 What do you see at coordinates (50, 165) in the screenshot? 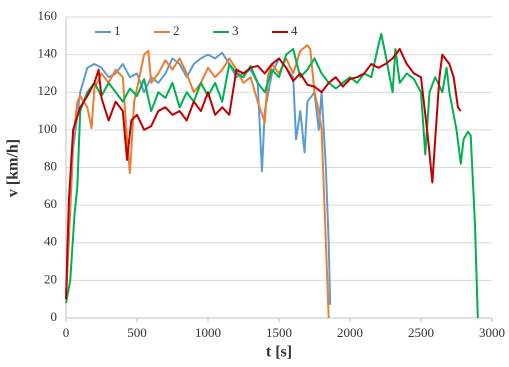
I see `y-tick-label: 80` at bounding box center [50, 165].